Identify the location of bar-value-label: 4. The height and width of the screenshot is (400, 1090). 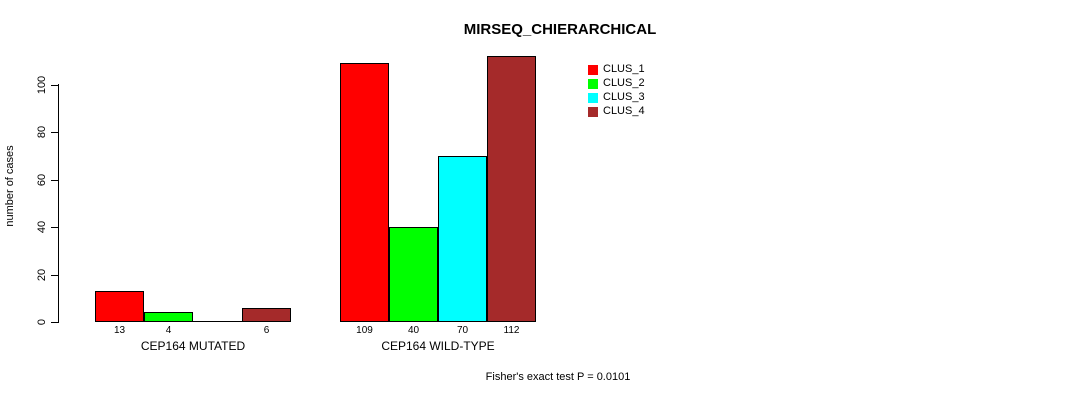
(168, 330).